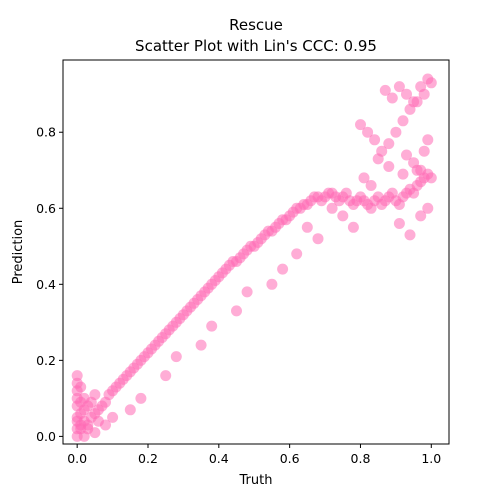 The height and width of the screenshot is (500, 500). What do you see at coordinates (46, 208) in the screenshot?
I see `y-tick-label: 0.6` at bounding box center [46, 208].